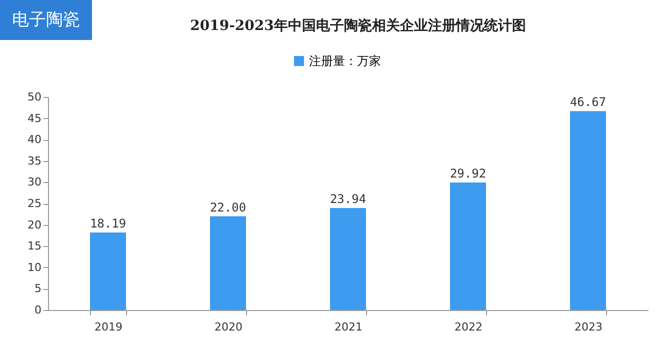 The height and width of the screenshot is (343, 669). What do you see at coordinates (588, 327) in the screenshot?
I see `x-tick-label: 2023` at bounding box center [588, 327].